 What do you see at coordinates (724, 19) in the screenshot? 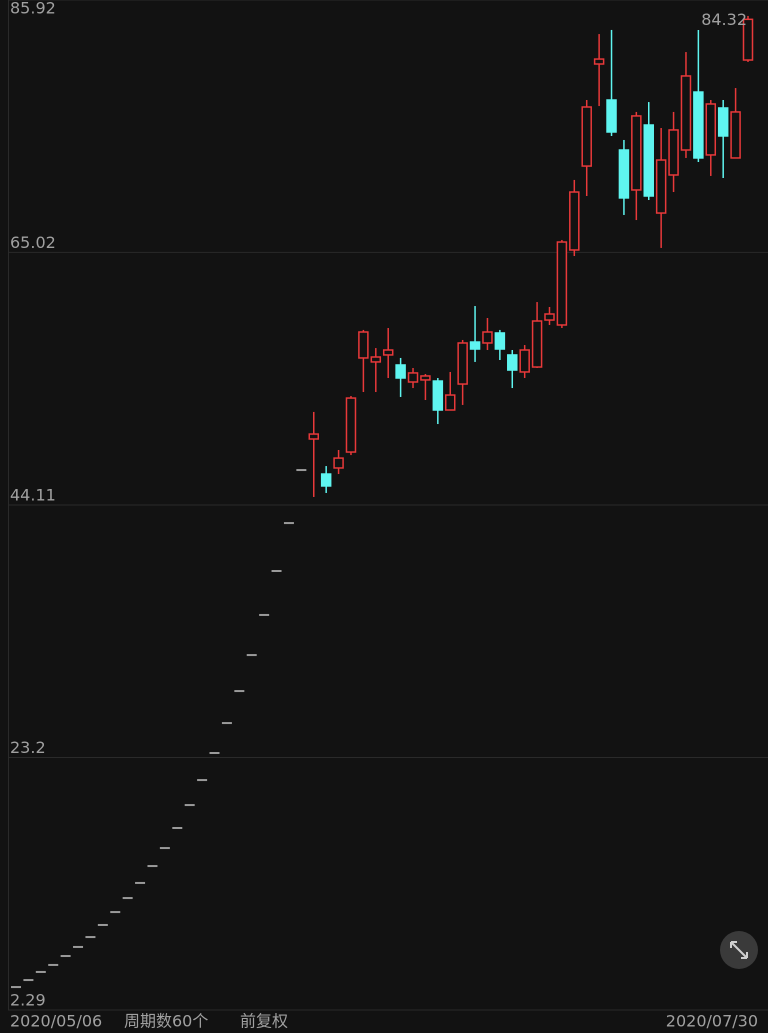
I see `last-price-label: 84.32` at bounding box center [724, 19].